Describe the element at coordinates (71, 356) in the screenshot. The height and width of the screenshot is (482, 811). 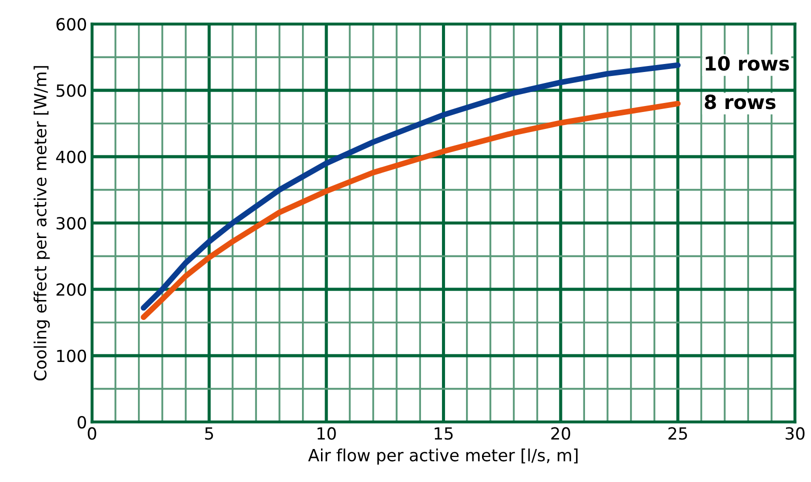
I see `y-tick-label: 100` at that location.